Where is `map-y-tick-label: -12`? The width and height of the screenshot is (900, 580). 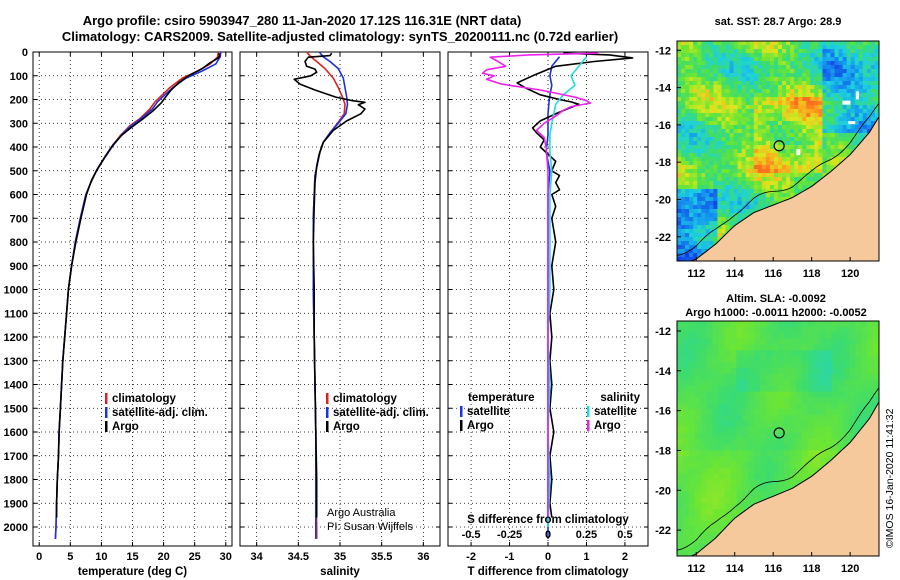
map-y-tick-label: -12 is located at coordinates (663, 332).